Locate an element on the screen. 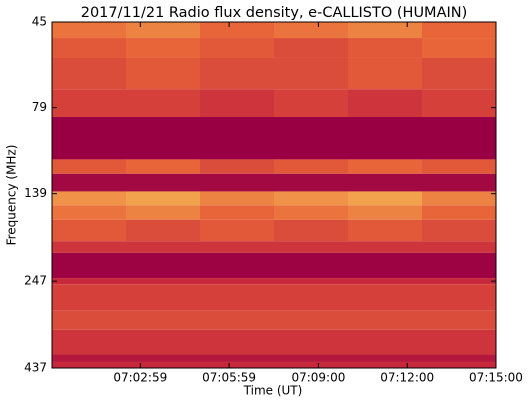 This screenshot has width=529, height=404. y-tick-label: 247 is located at coordinates (35, 281).